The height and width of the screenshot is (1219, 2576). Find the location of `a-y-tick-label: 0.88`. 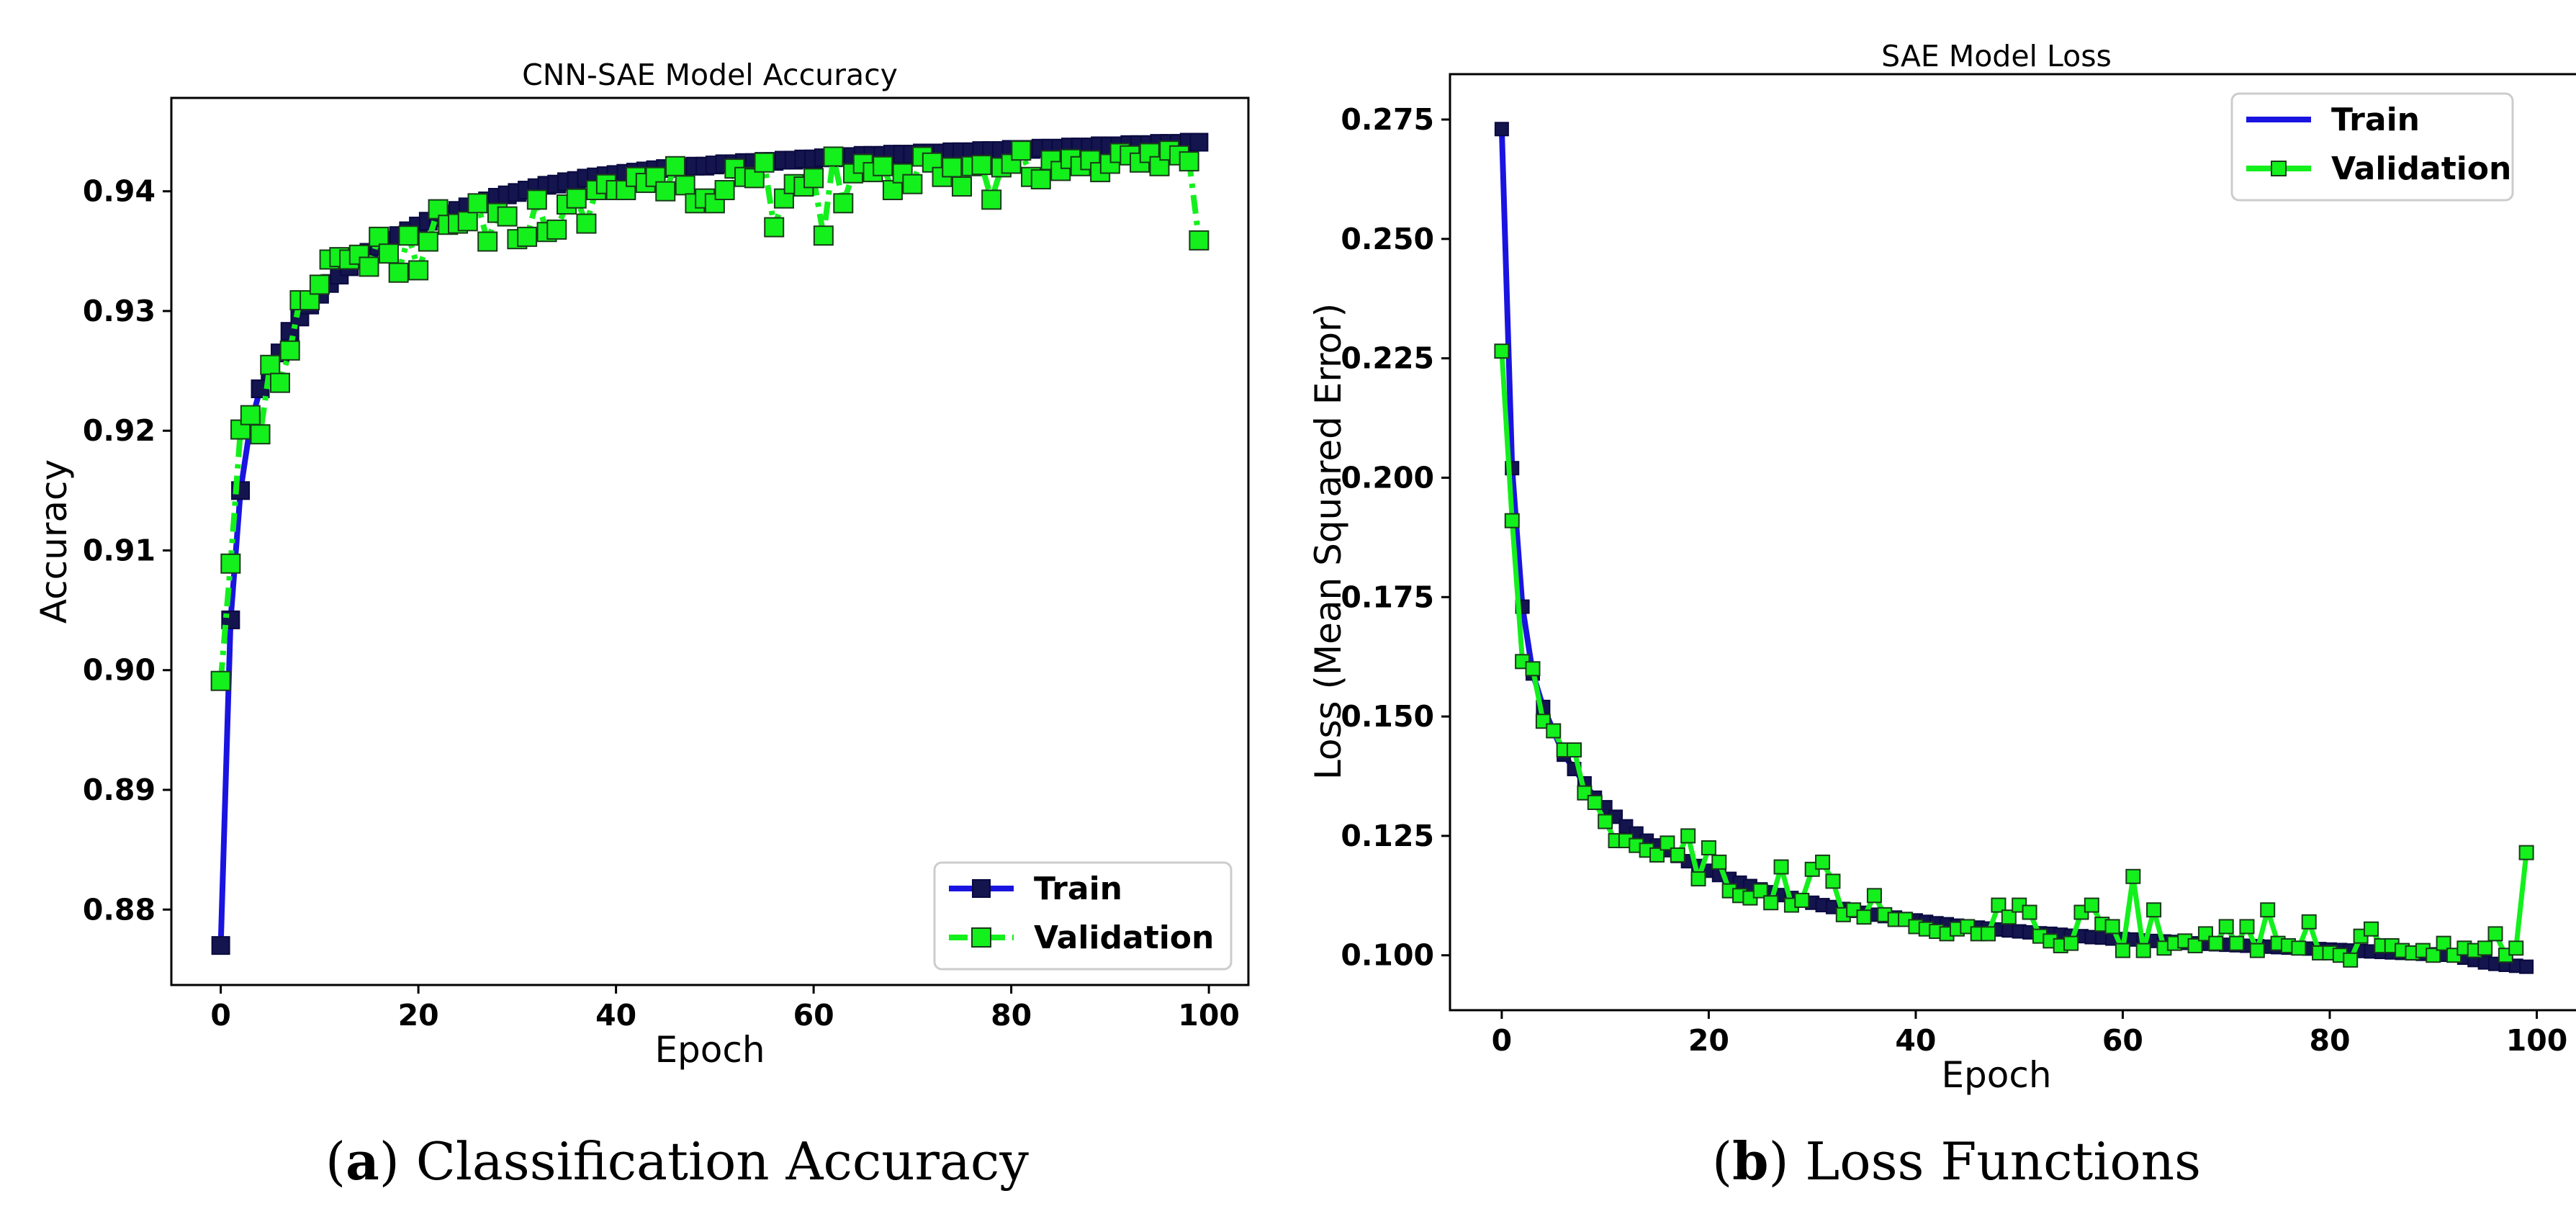

a-y-tick-label: 0.88 is located at coordinates (119, 909).